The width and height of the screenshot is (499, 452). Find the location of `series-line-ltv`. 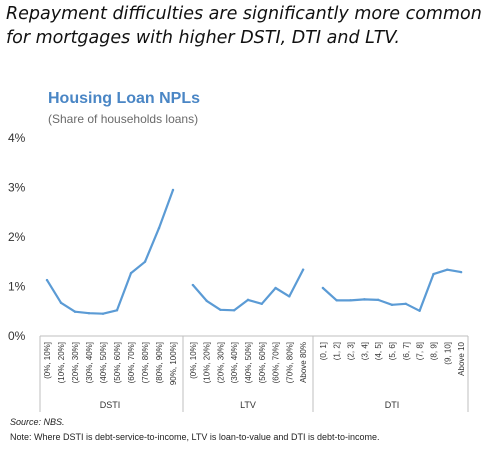

series-line-ltv is located at coordinates (248, 290).